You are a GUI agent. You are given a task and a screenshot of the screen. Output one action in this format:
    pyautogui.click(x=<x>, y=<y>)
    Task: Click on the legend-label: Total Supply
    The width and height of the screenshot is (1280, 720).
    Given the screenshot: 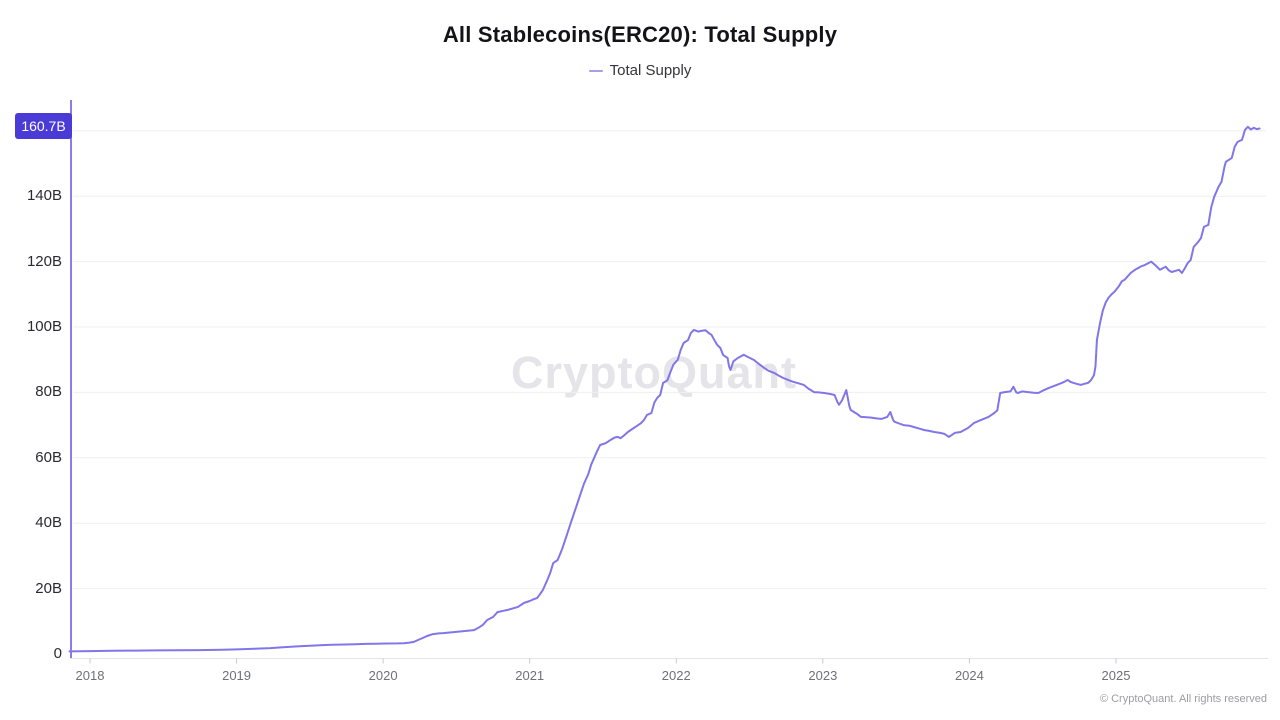 What is the action you would take?
    pyautogui.click(x=650, y=70)
    